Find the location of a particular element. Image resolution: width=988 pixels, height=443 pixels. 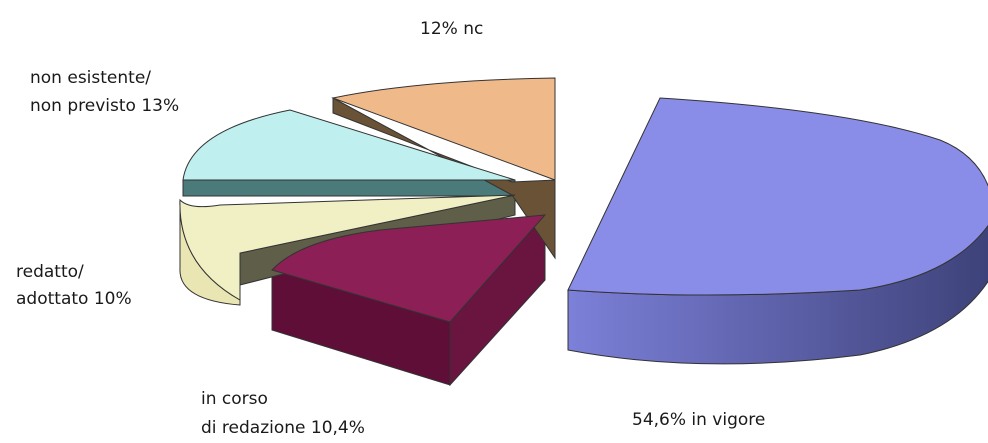

slice-top-redatto is located at coordinates (347, 247).